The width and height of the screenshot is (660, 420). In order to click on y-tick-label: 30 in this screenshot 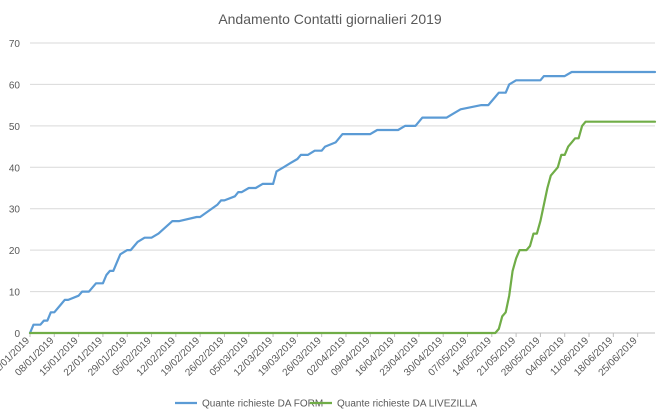, I will do `click(15, 210)`.